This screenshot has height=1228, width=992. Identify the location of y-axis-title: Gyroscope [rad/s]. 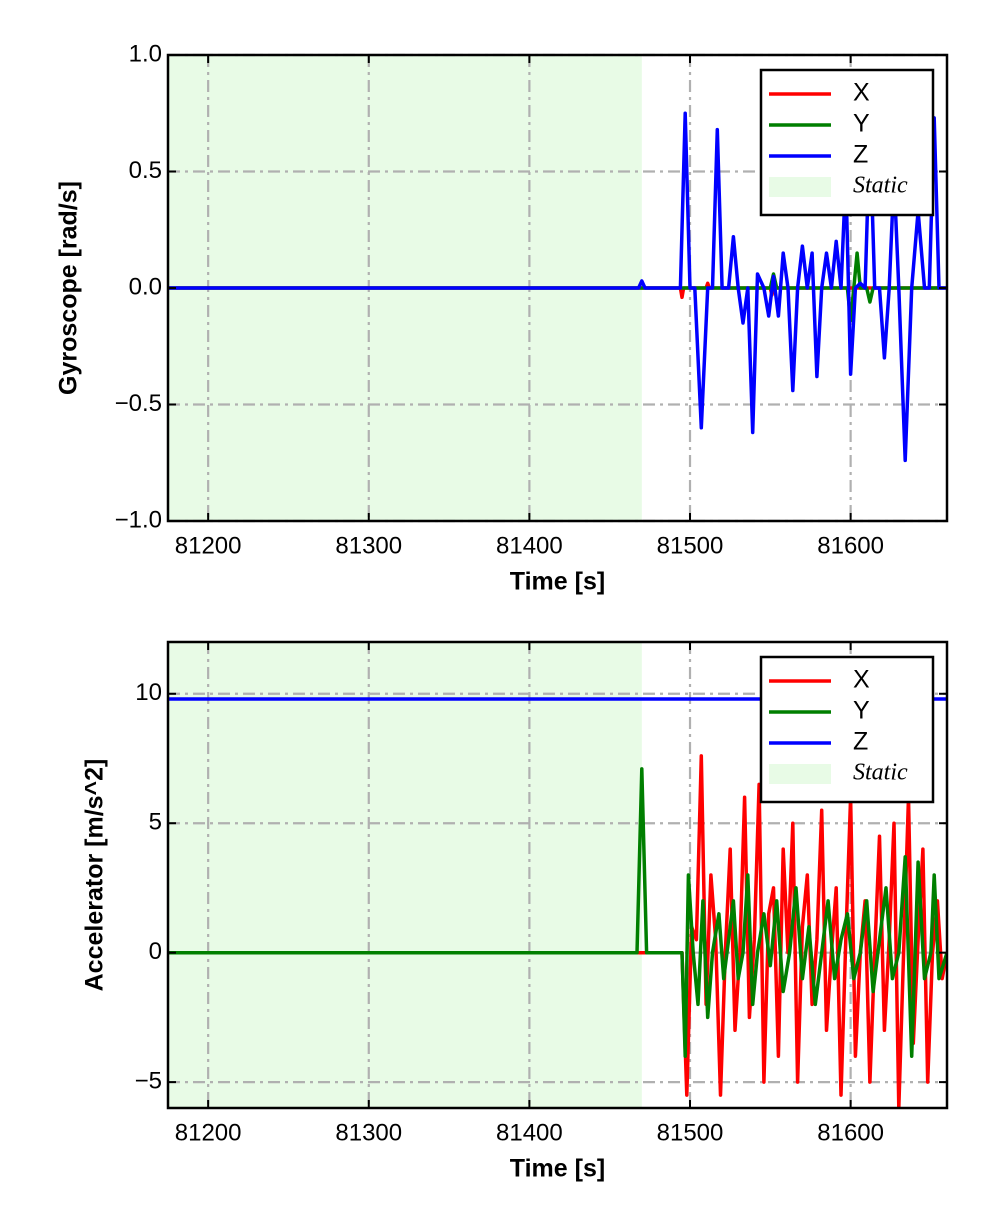
(69, 288).